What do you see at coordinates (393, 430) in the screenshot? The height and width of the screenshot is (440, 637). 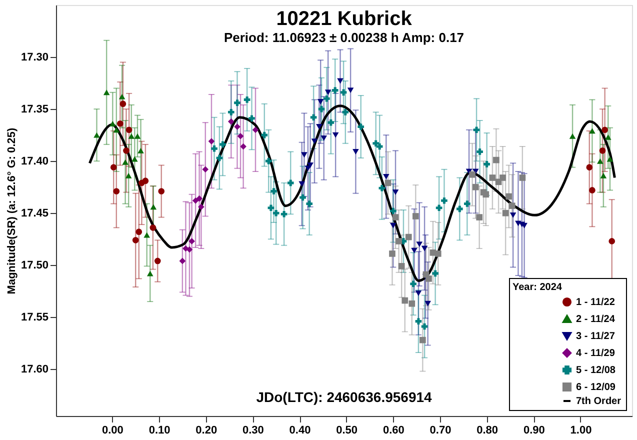 I see `x-tick-label: 0.60` at bounding box center [393, 430].